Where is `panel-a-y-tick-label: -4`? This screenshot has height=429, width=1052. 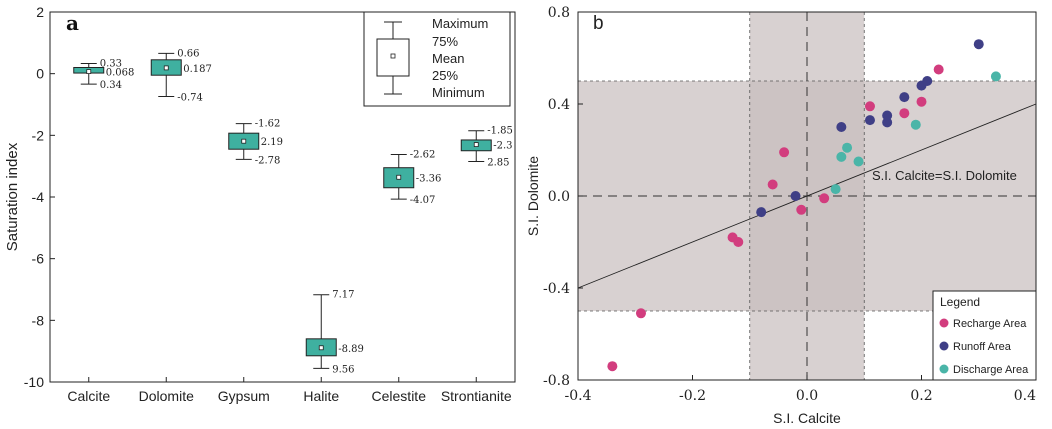
panel-a-y-tick-label: -4 is located at coordinates (38, 197).